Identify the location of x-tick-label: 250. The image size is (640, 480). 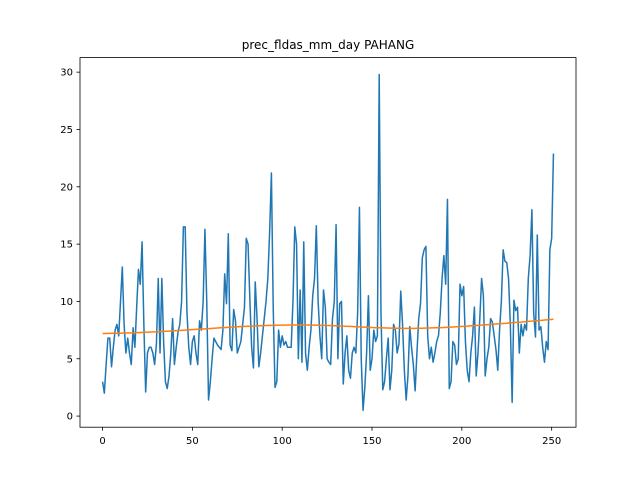
(551, 441).